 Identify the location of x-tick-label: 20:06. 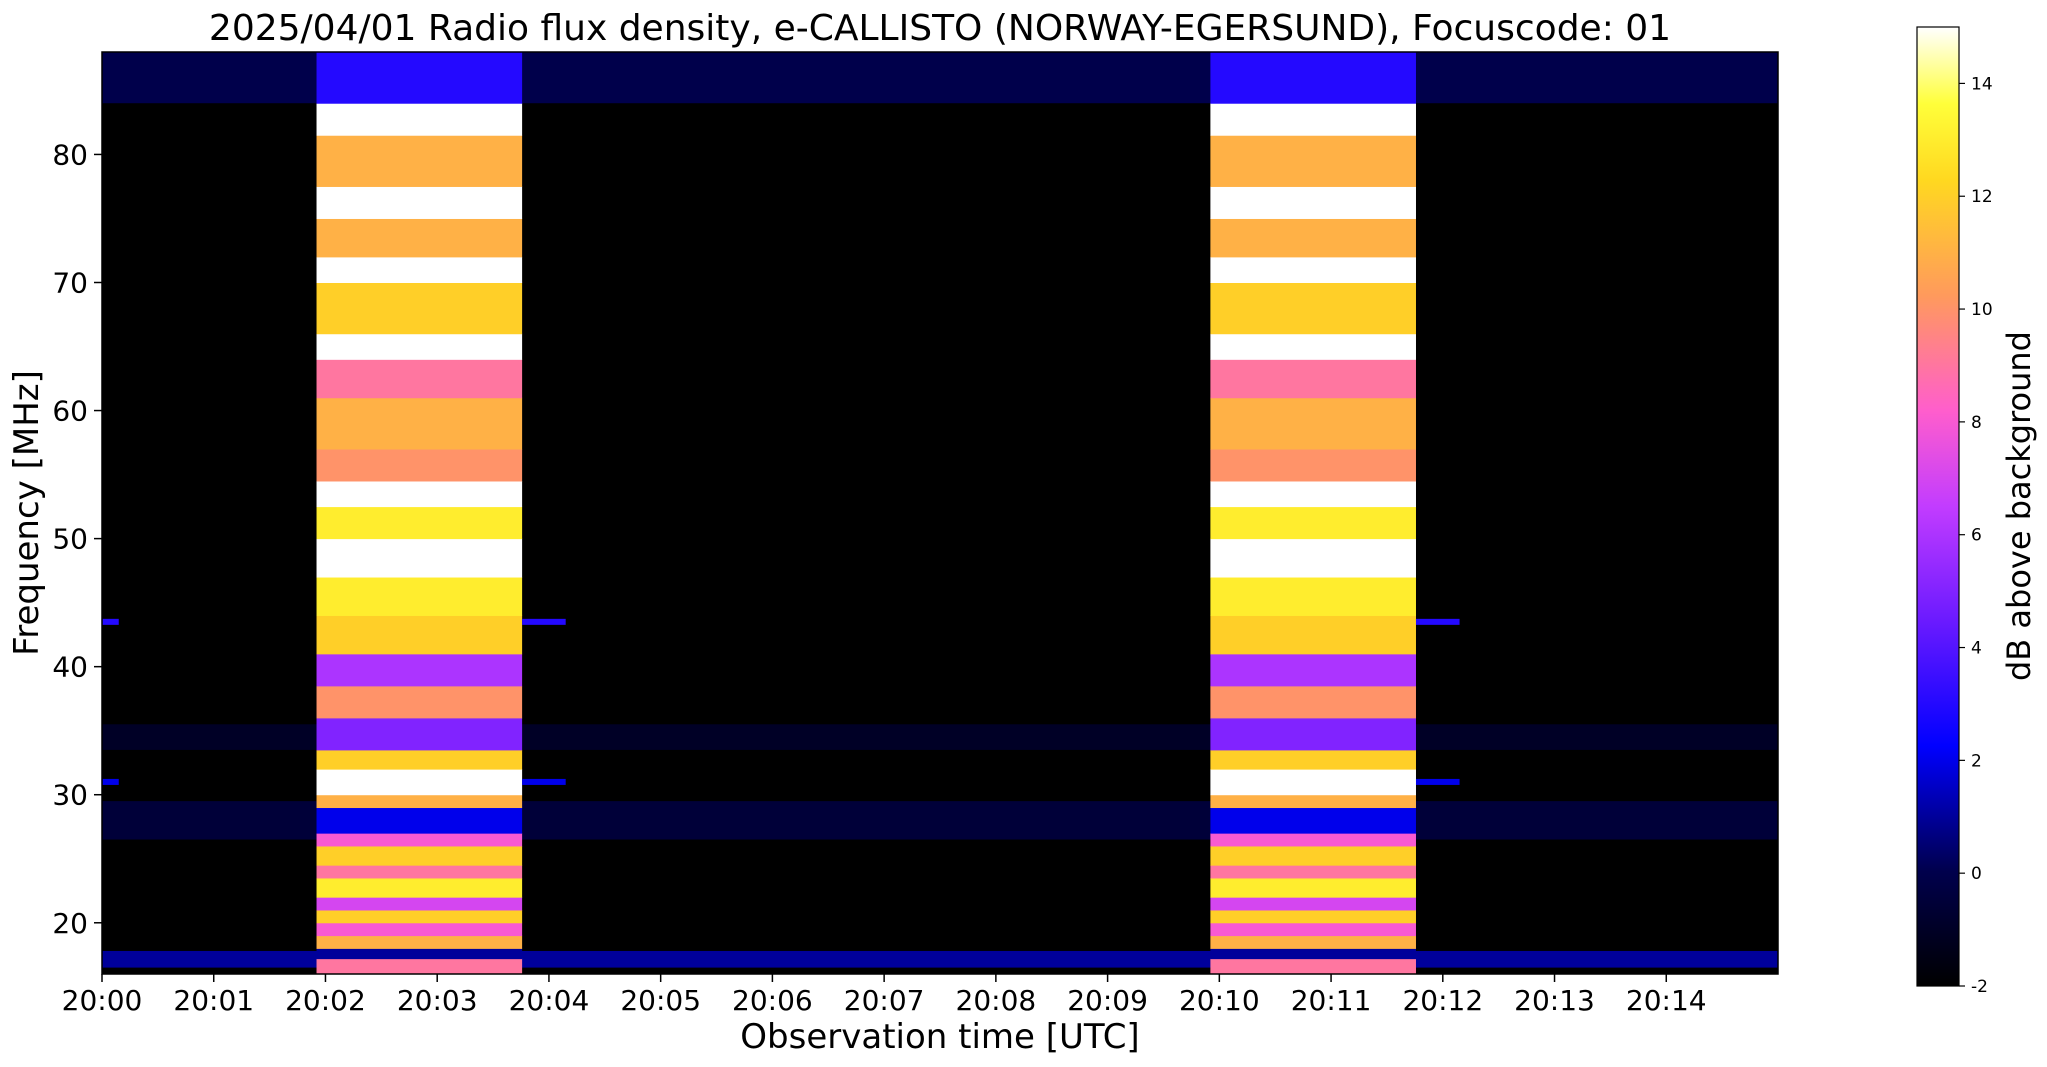
(772, 1000).